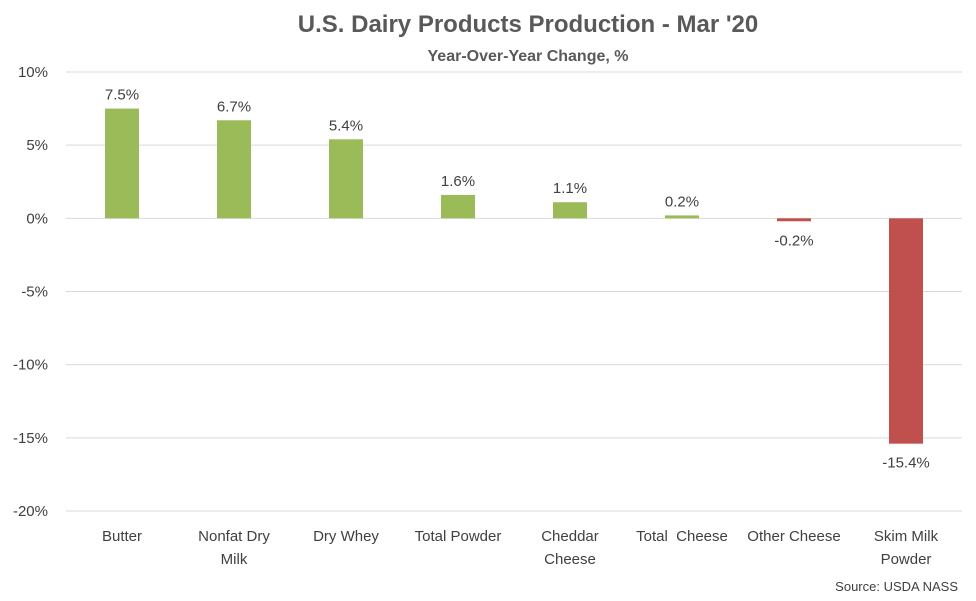 The width and height of the screenshot is (976, 601). What do you see at coordinates (234, 559) in the screenshot?
I see `x-tick-label: Milk` at bounding box center [234, 559].